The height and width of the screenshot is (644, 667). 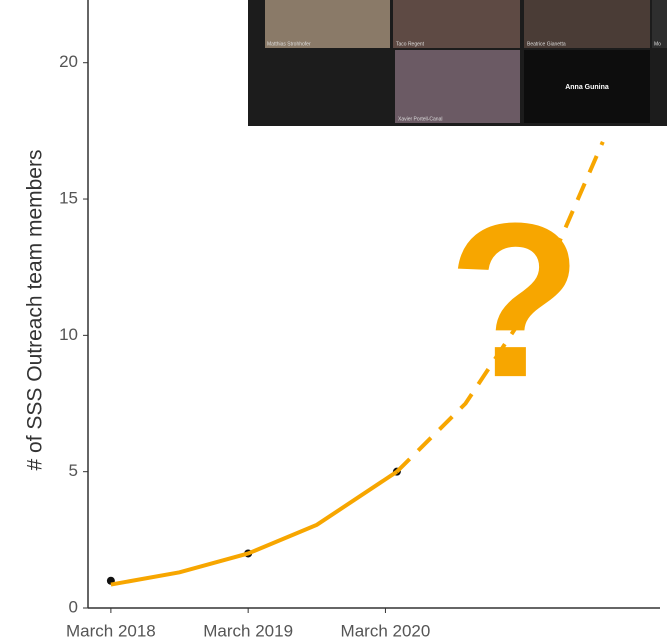 I want to click on participant-name: Matthias Strohhofer, so click(x=289, y=44).